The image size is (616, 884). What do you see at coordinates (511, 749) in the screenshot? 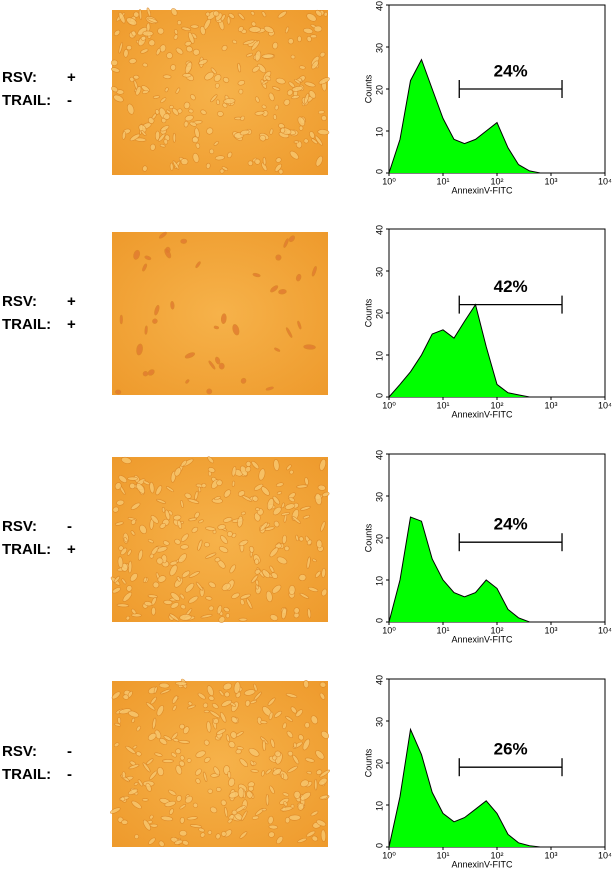
I see `gate-label: 26%` at bounding box center [511, 749].